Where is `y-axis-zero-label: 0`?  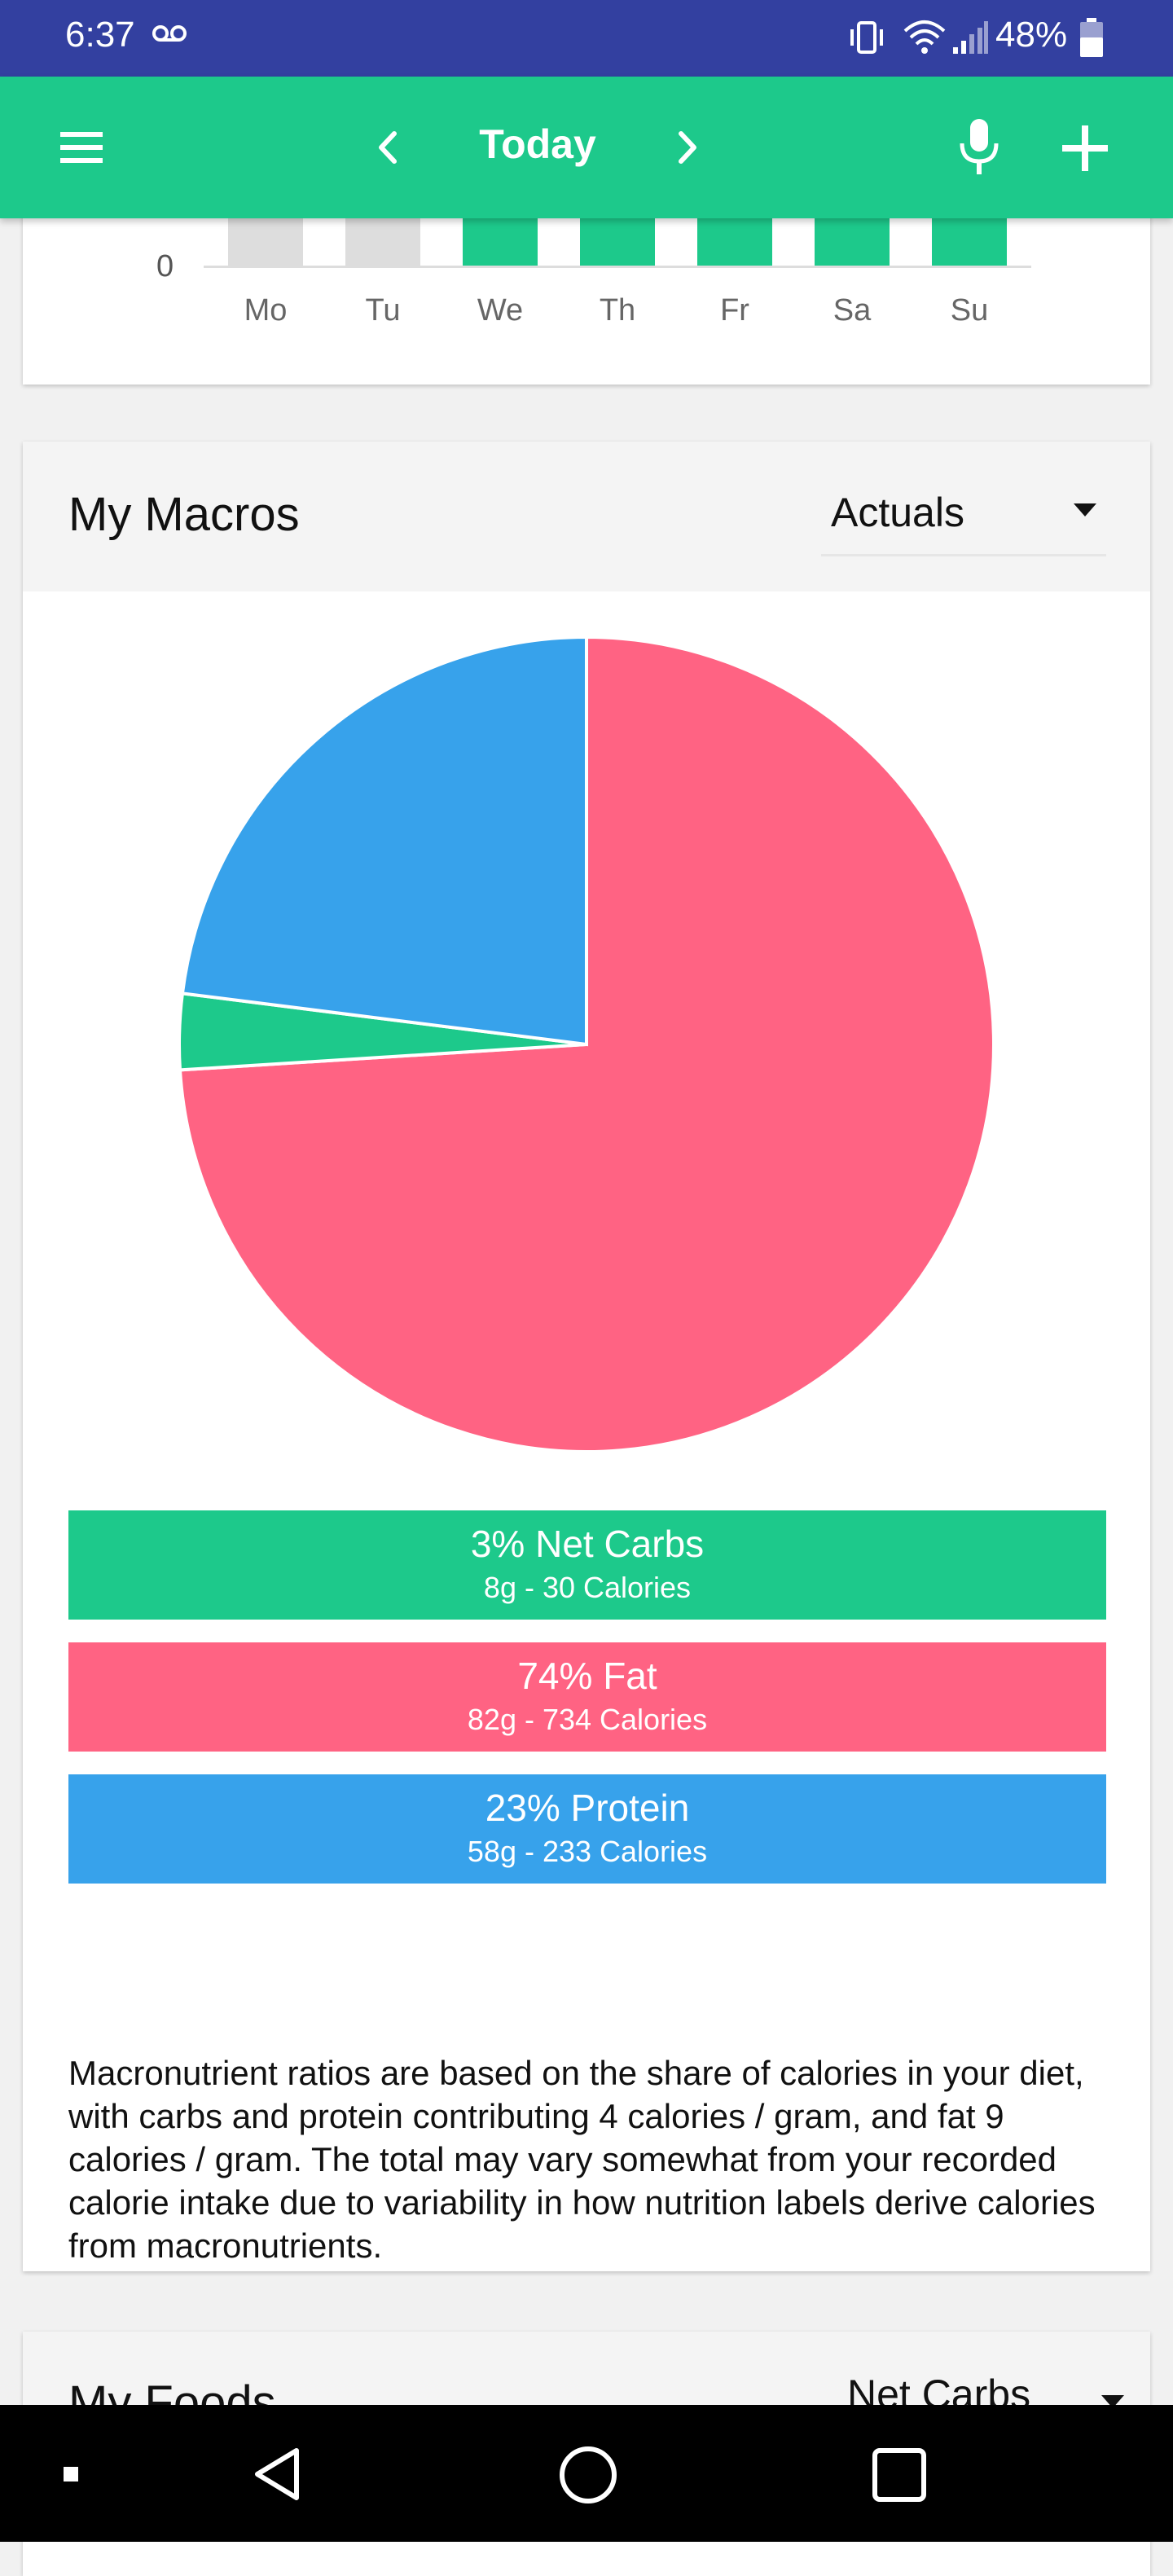 y-axis-zero-label: 0 is located at coordinates (165, 266).